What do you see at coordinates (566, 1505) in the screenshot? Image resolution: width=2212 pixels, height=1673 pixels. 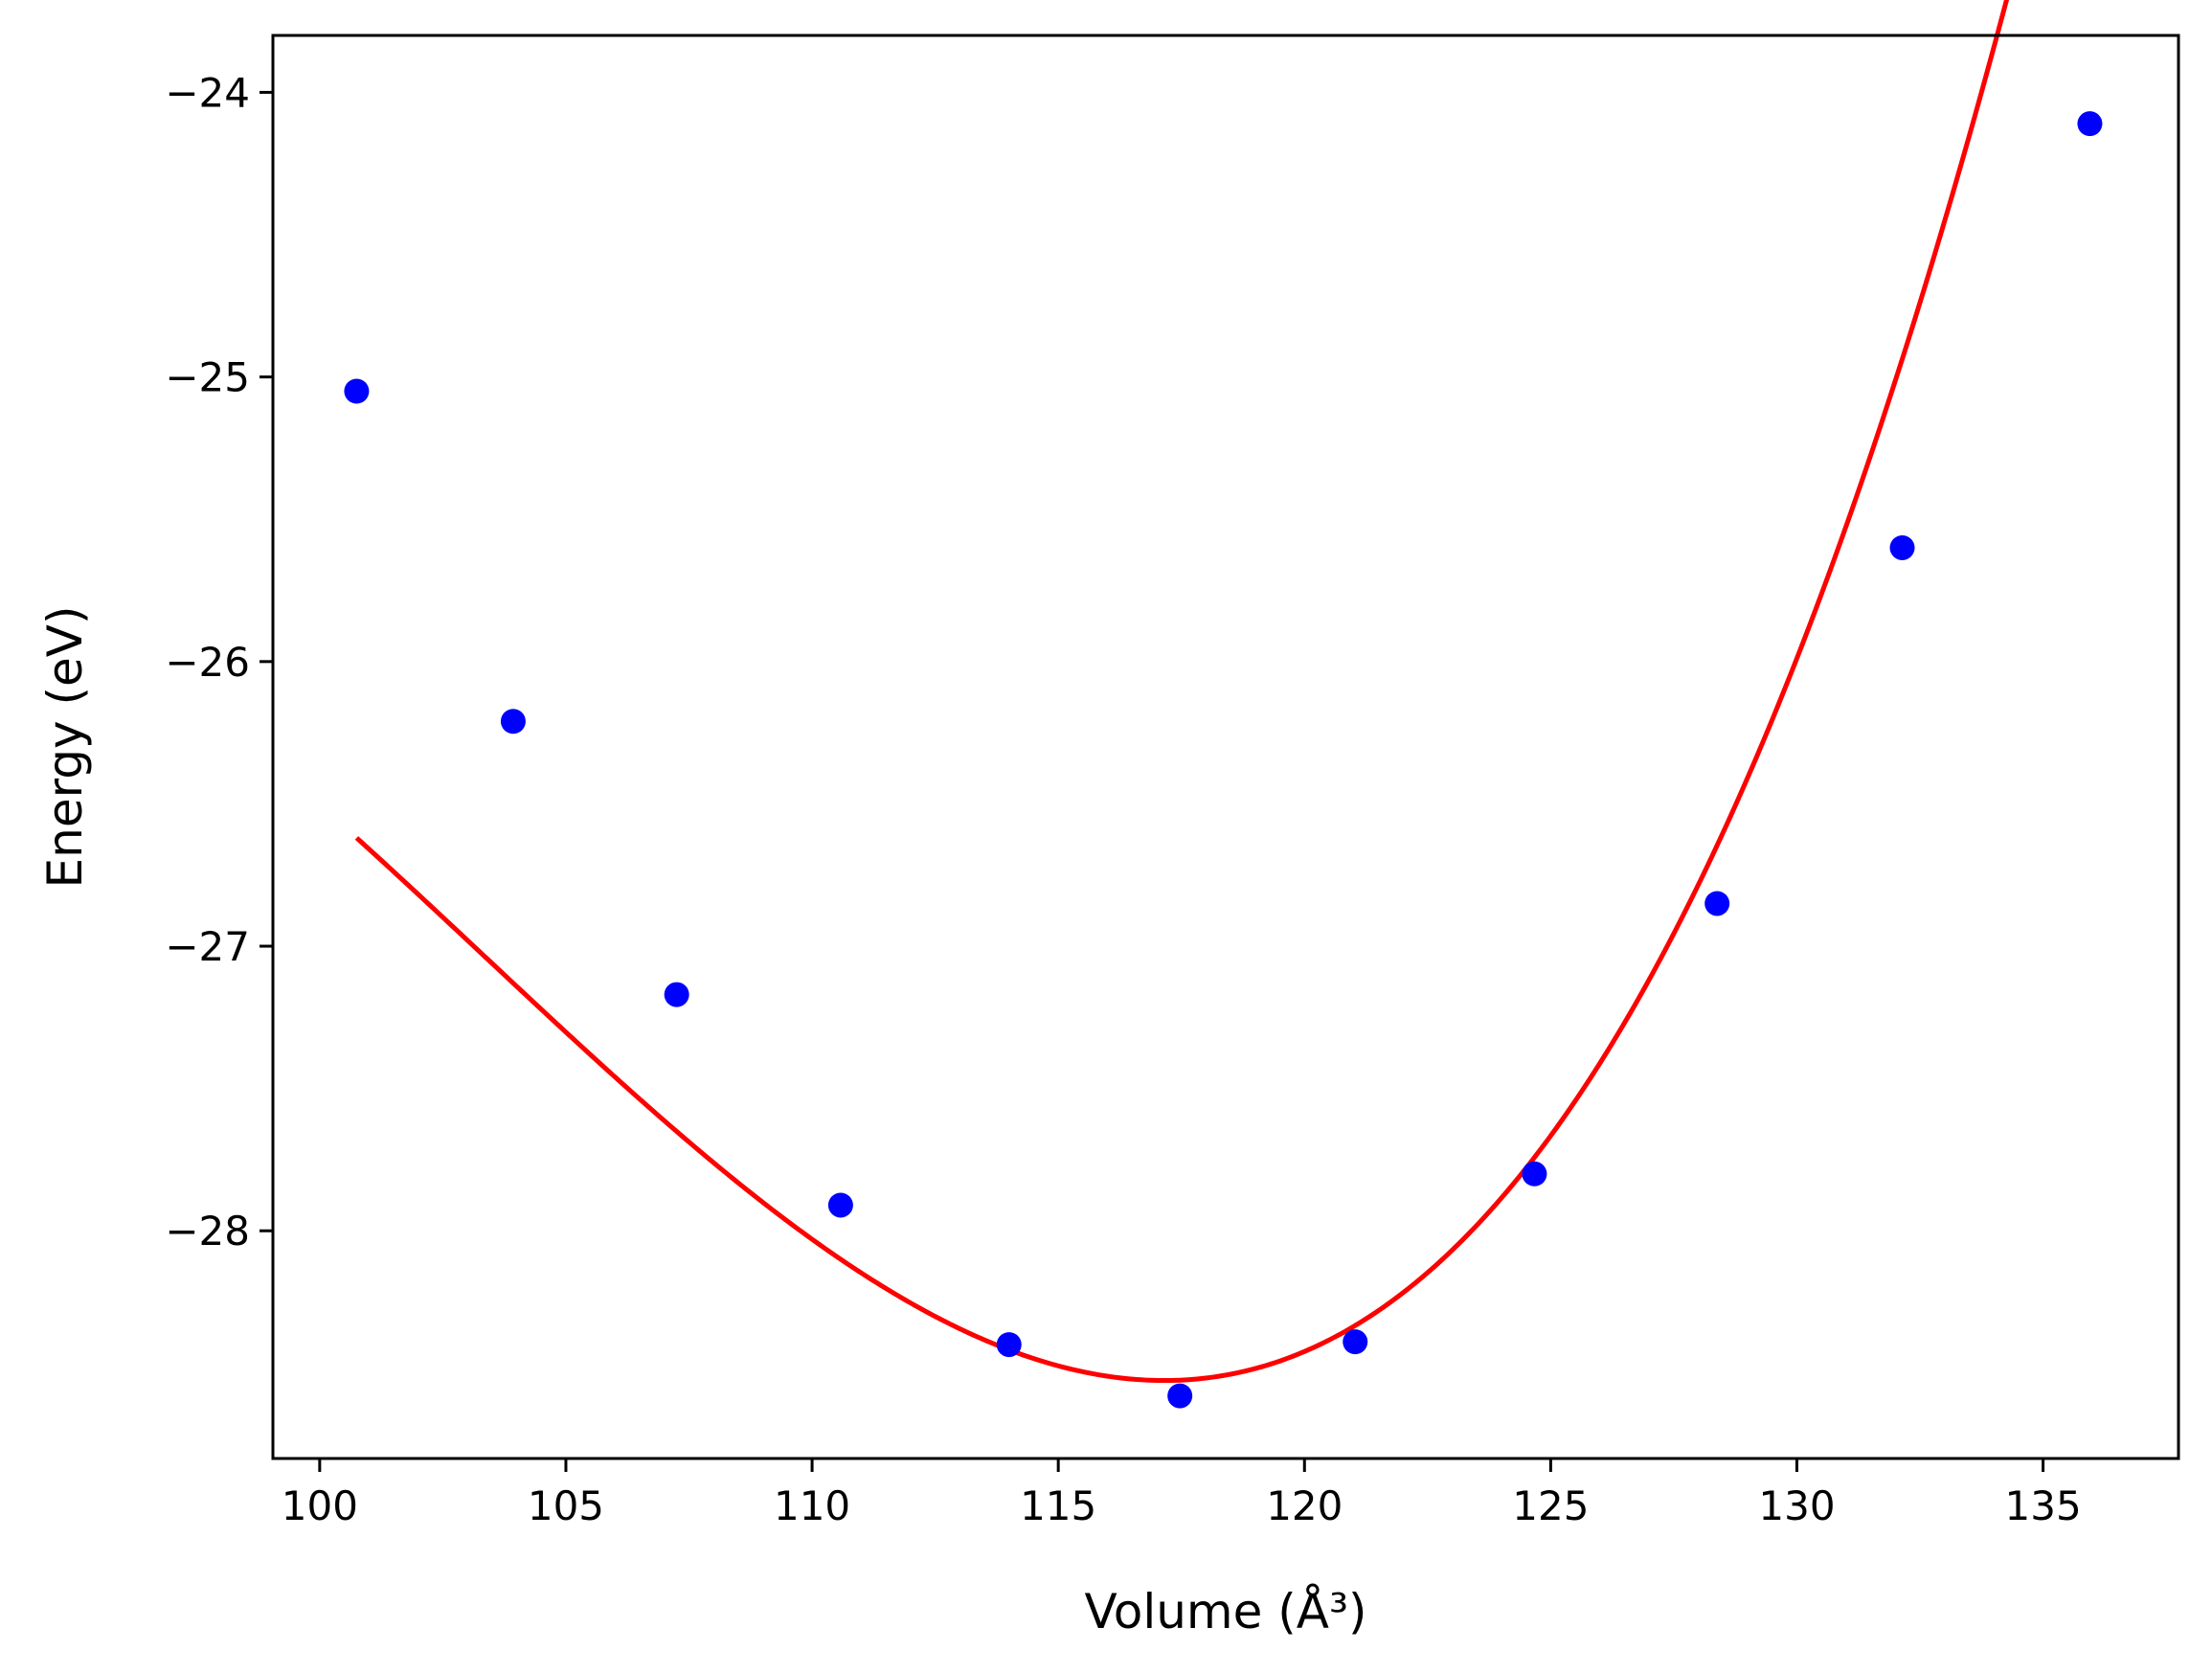 I see `x-tick-label: 105` at bounding box center [566, 1505].